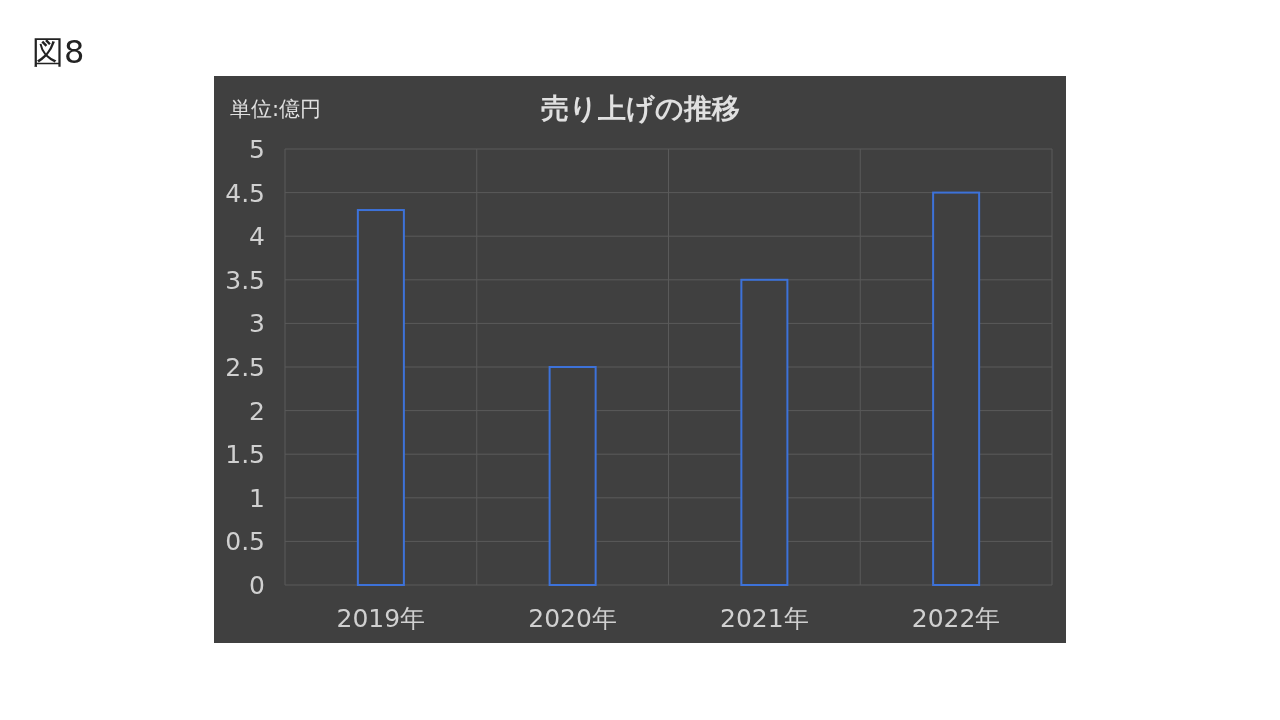 This screenshot has width=1280, height=720. Describe the element at coordinates (956, 618) in the screenshot. I see `x-tick-label: 2022年` at that location.